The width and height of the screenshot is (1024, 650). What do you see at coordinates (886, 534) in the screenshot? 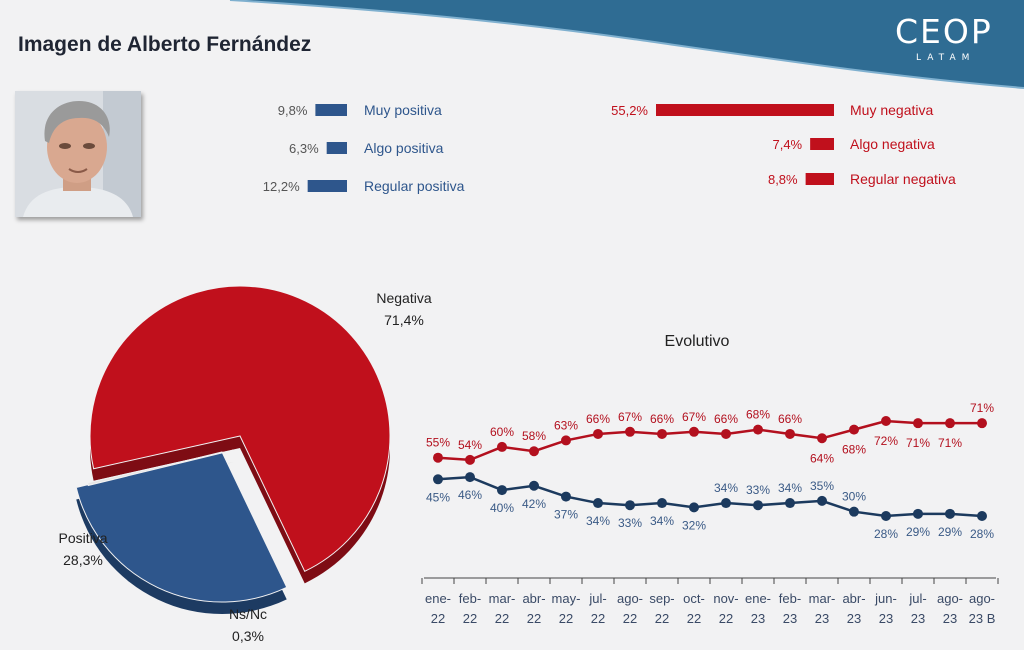
I see `series-1-label-14: 28%` at bounding box center [886, 534].